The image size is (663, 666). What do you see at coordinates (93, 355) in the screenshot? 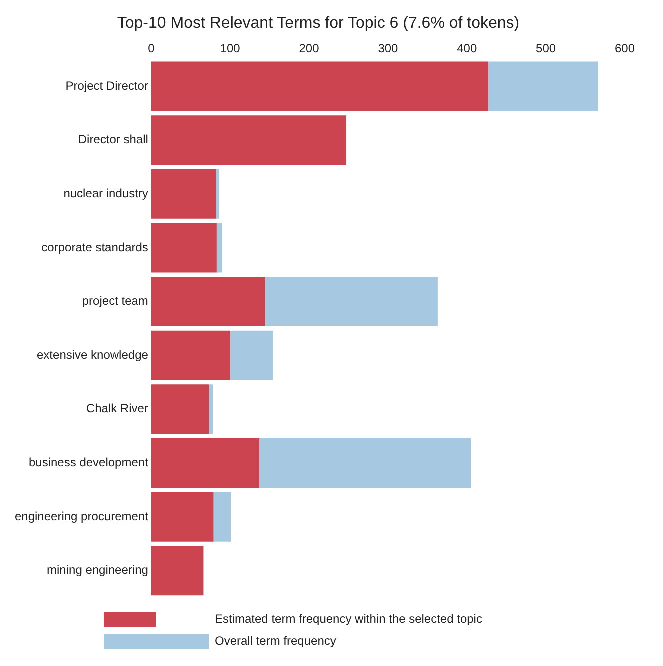
I see `y-tick-label: extensive knowledge` at bounding box center [93, 355].